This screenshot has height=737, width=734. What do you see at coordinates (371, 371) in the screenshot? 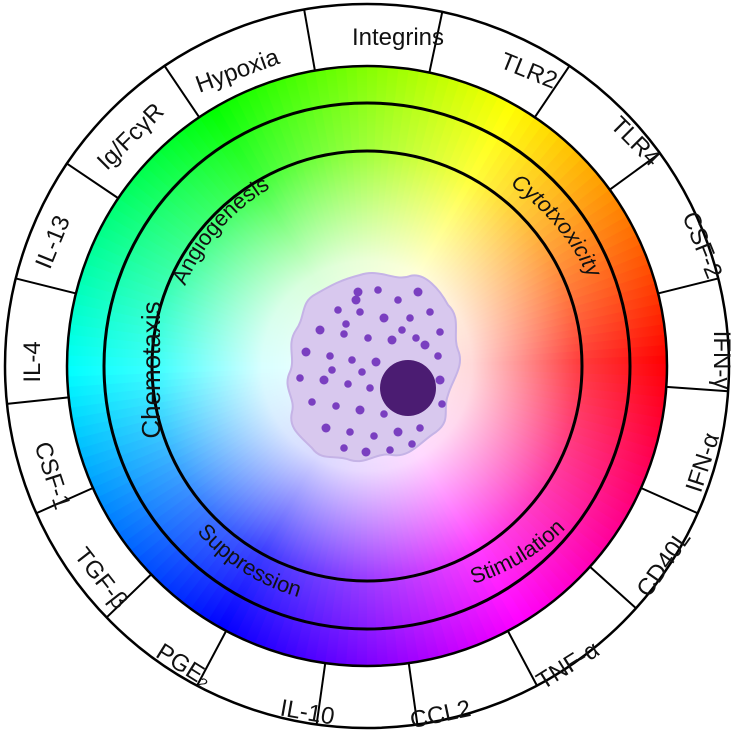
I see `cell-granules` at bounding box center [371, 371].